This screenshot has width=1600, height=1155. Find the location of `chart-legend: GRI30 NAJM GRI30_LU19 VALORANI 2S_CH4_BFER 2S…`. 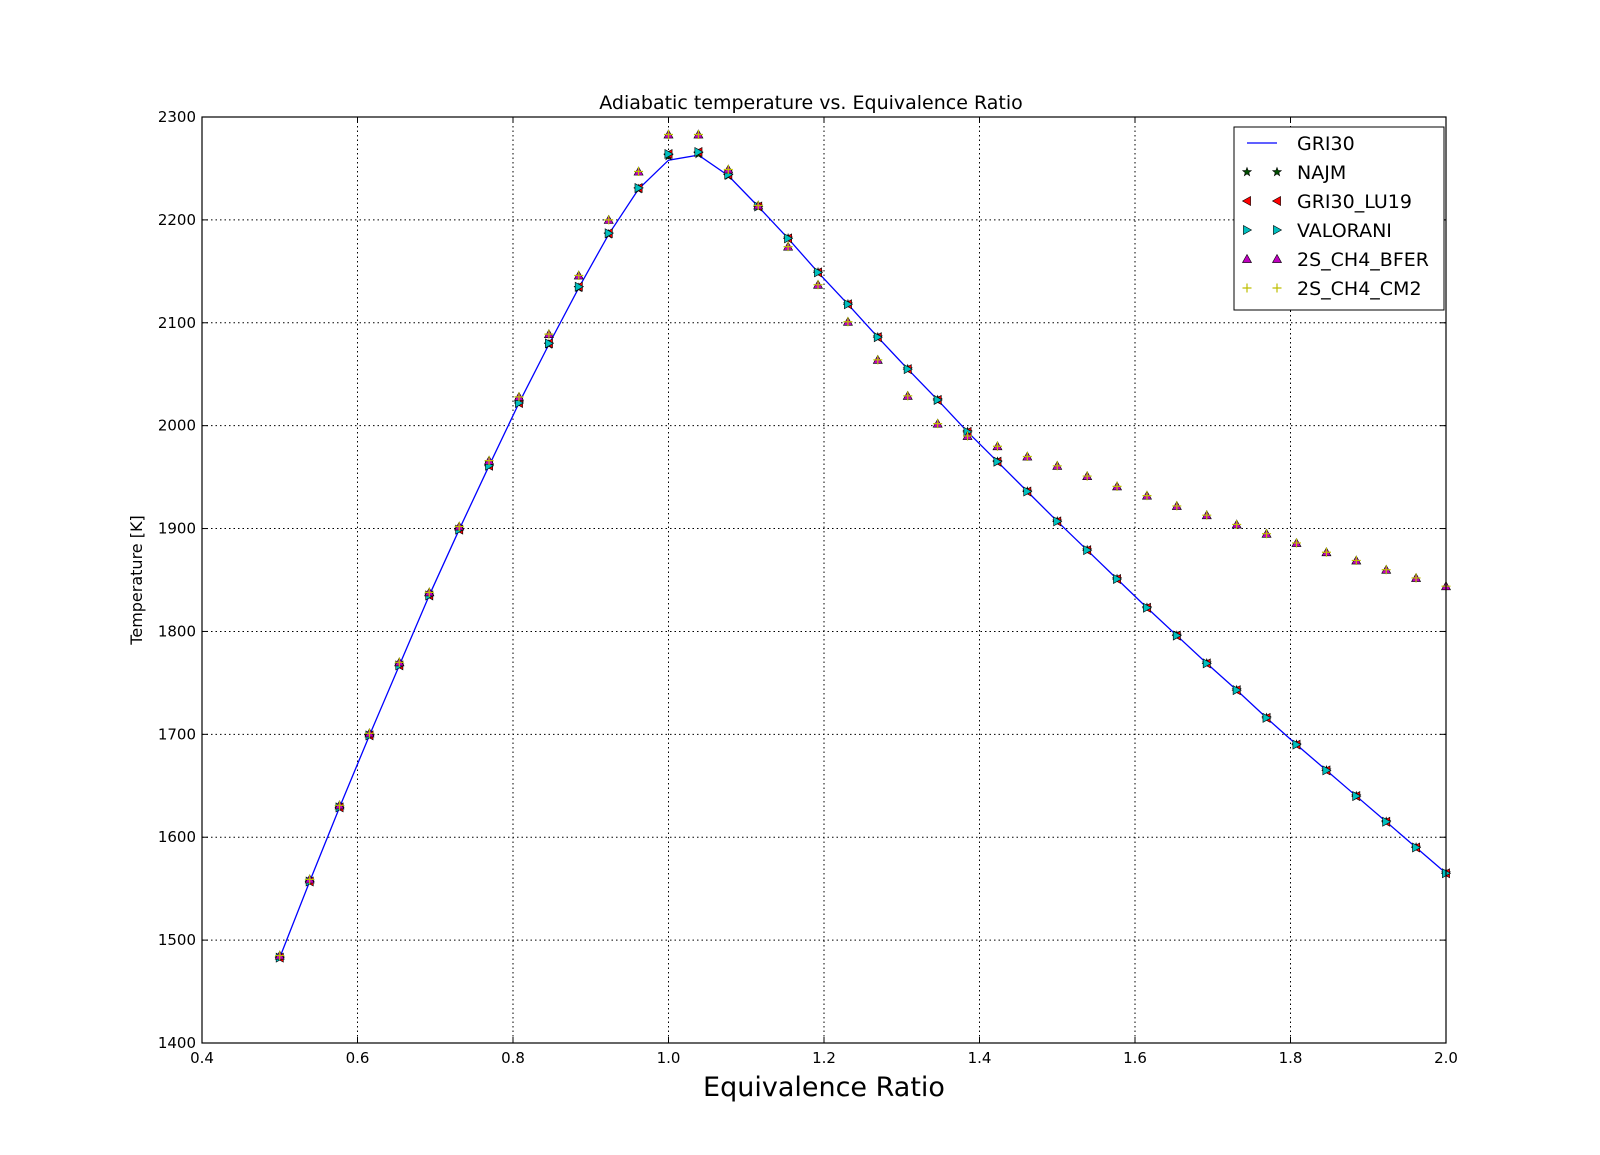

chart-legend: GRI30 NAJM GRI30_LU19 VALORANI 2S_CH4_BFER 2S… is located at coordinates (1339, 218).